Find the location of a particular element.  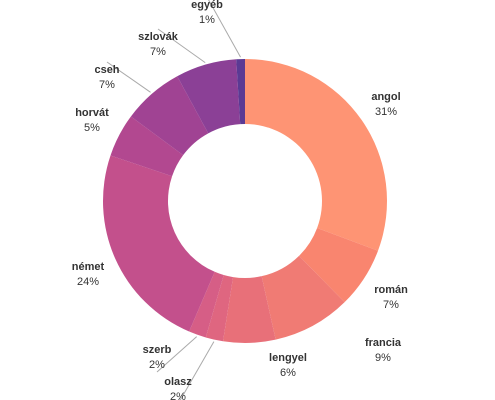

slice-label: olasz is located at coordinates (178, 382).